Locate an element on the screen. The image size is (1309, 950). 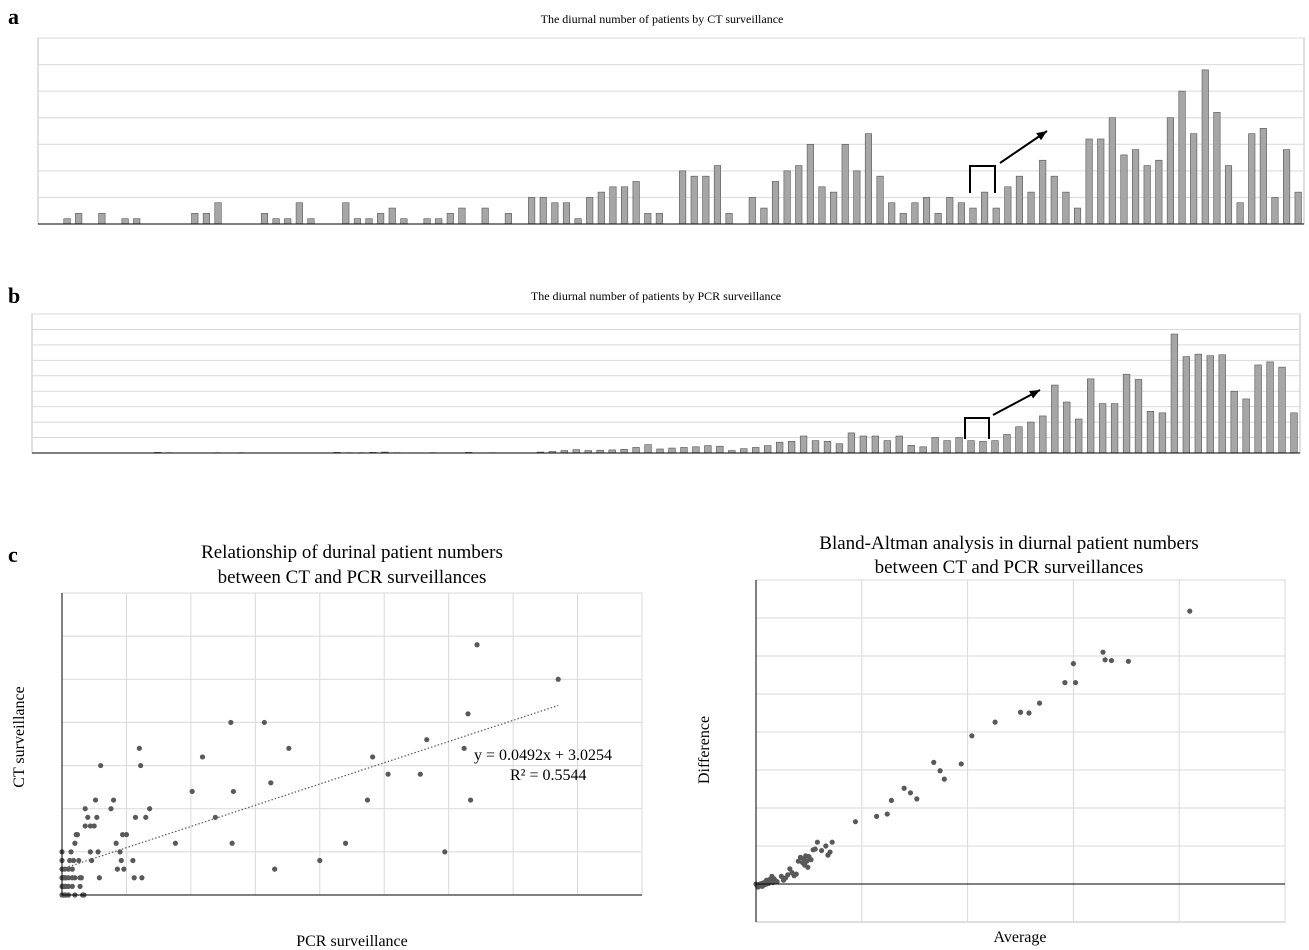
annotation-arrow-head is located at coordinates (1034, 394).